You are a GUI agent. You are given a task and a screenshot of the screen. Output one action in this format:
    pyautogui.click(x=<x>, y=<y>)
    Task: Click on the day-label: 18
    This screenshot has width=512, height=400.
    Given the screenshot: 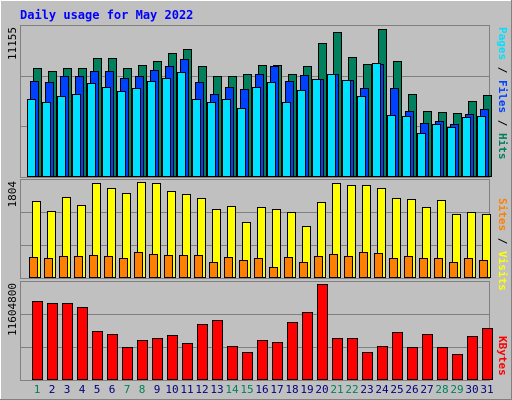 What is the action you would take?
    pyautogui.click(x=291, y=389)
    